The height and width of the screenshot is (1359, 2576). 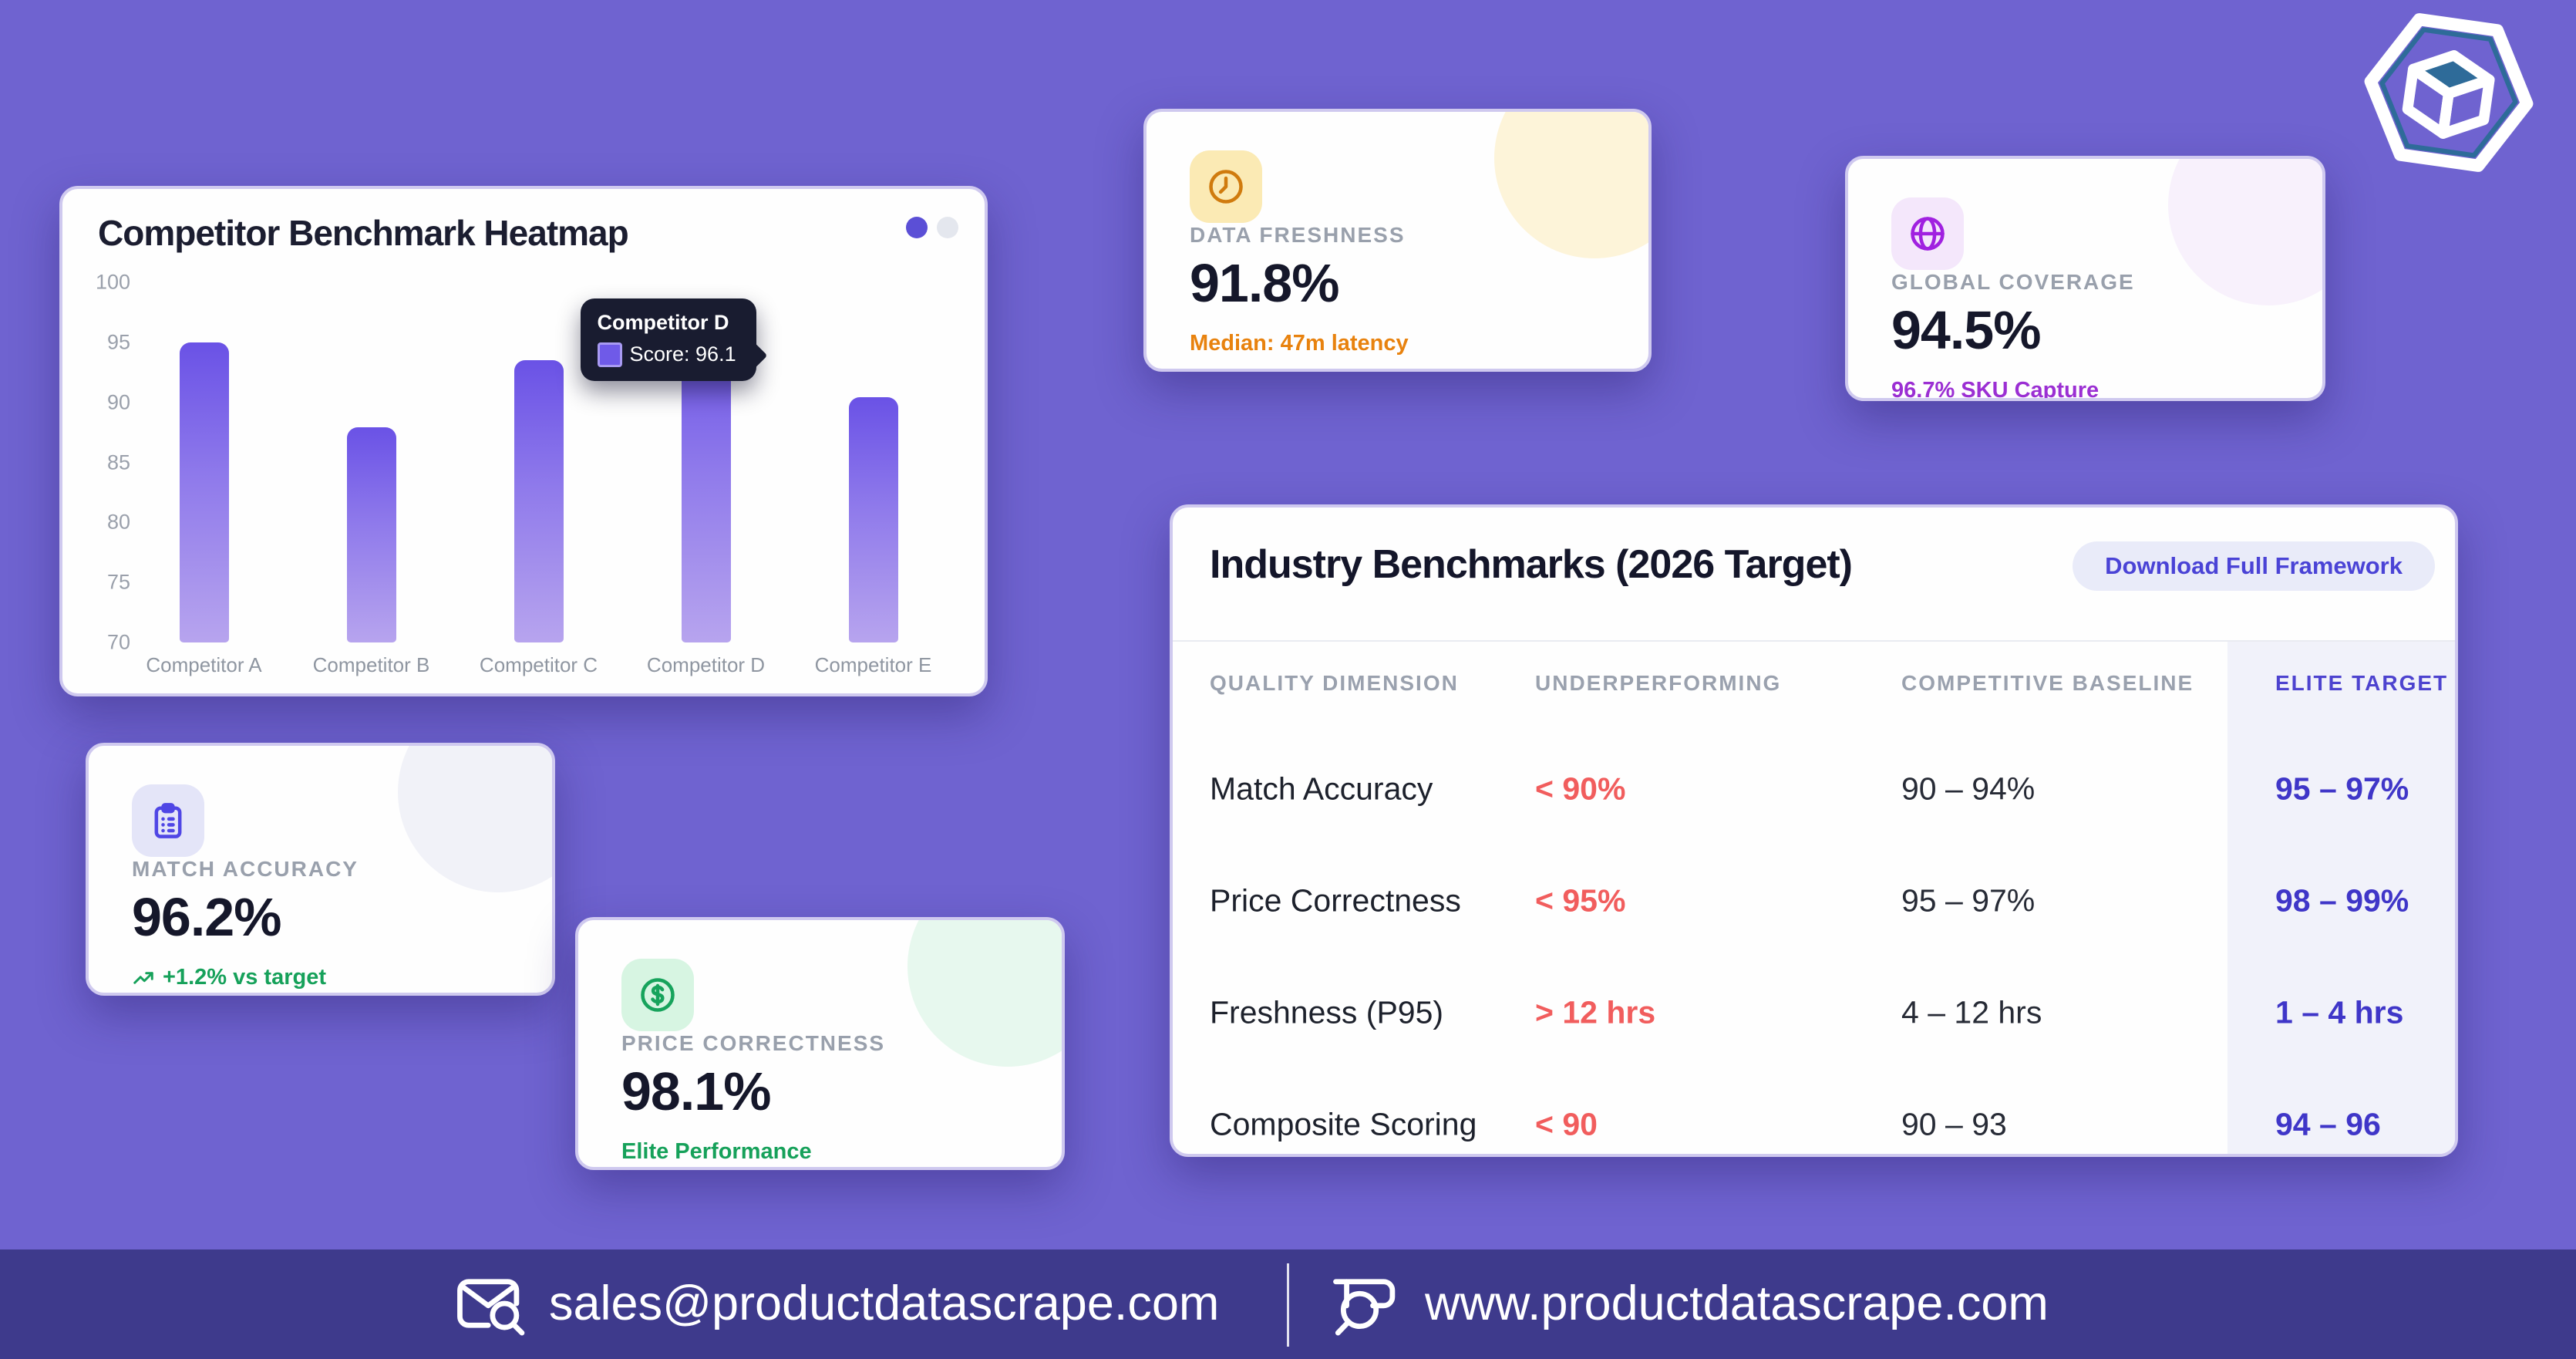 I want to click on column-header-elite-target: ELITE TARGET, so click(x=2362, y=683).